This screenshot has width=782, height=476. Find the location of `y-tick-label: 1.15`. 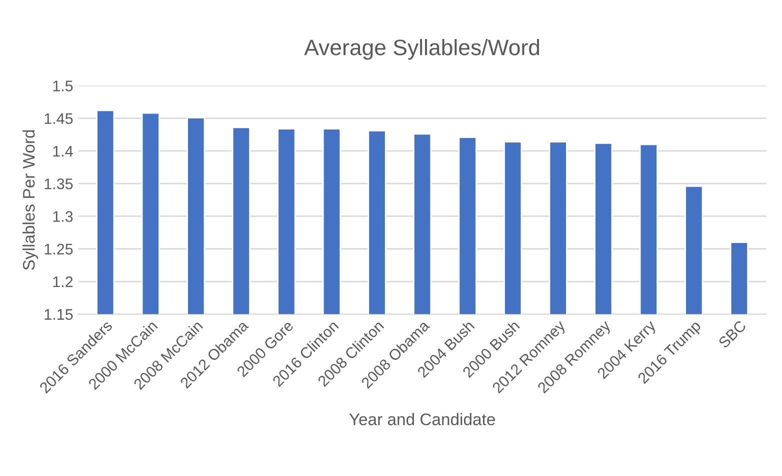

y-tick-label: 1.15 is located at coordinates (58, 314).